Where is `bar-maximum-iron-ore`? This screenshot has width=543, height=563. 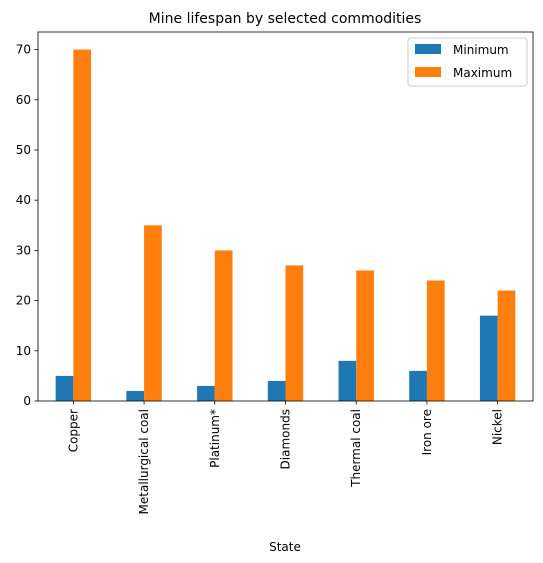 bar-maximum-iron-ore is located at coordinates (436, 341).